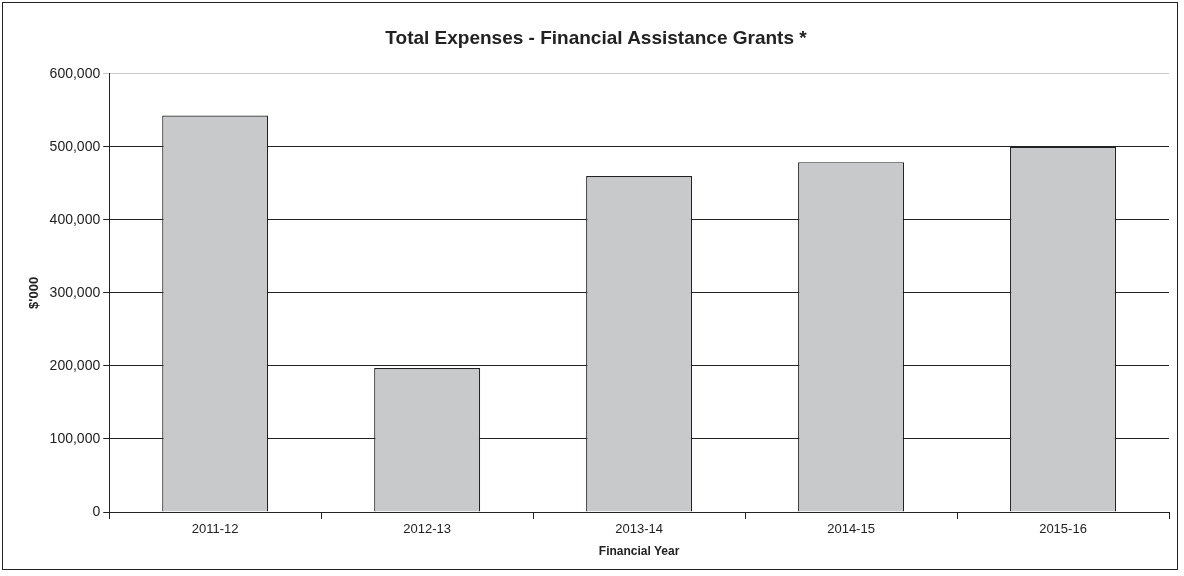  What do you see at coordinates (75, 364) in the screenshot?
I see `y-tick-label: 200,000` at bounding box center [75, 364].